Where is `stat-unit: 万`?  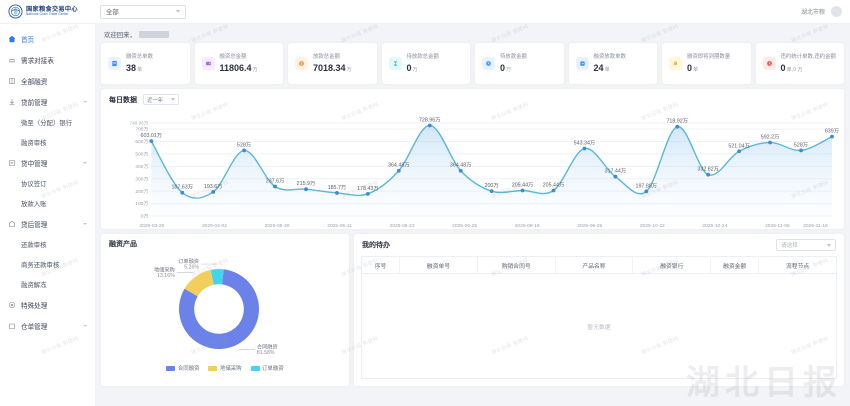 stat-unit: 万 is located at coordinates (255, 69).